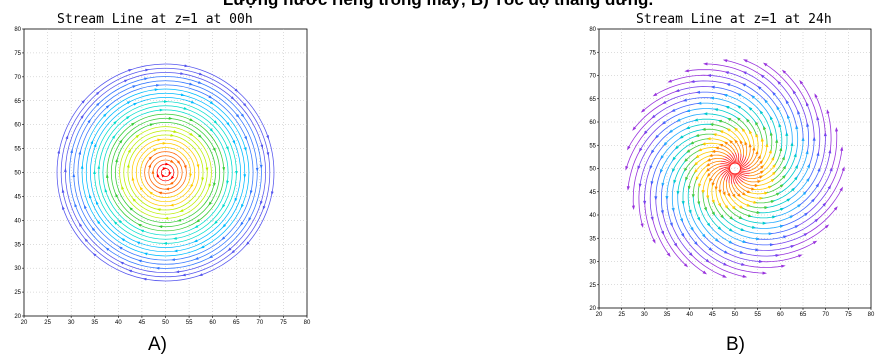 This screenshot has height=356, width=876. I want to click on y-tick-label: 50, so click(592, 170).